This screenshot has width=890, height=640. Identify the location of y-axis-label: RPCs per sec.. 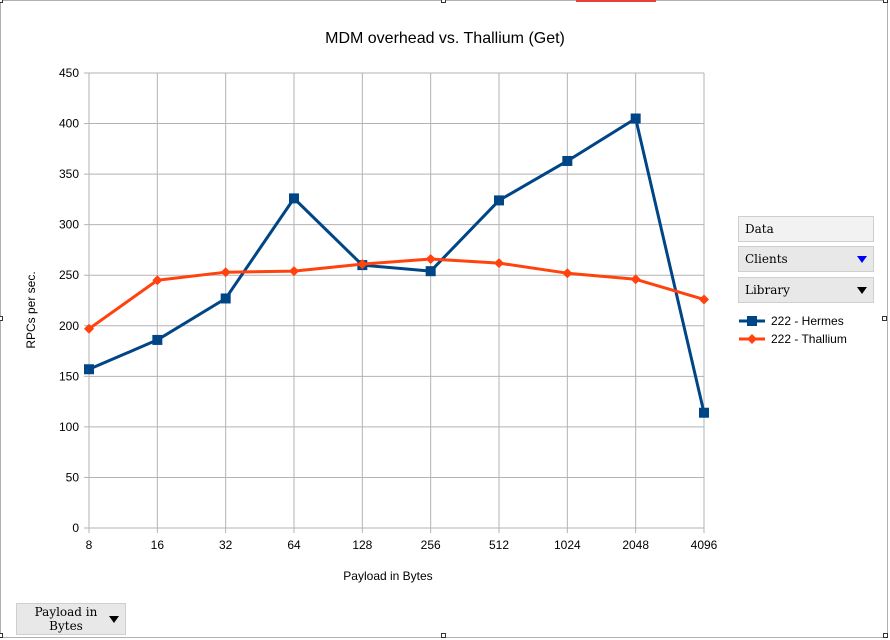
(31, 309).